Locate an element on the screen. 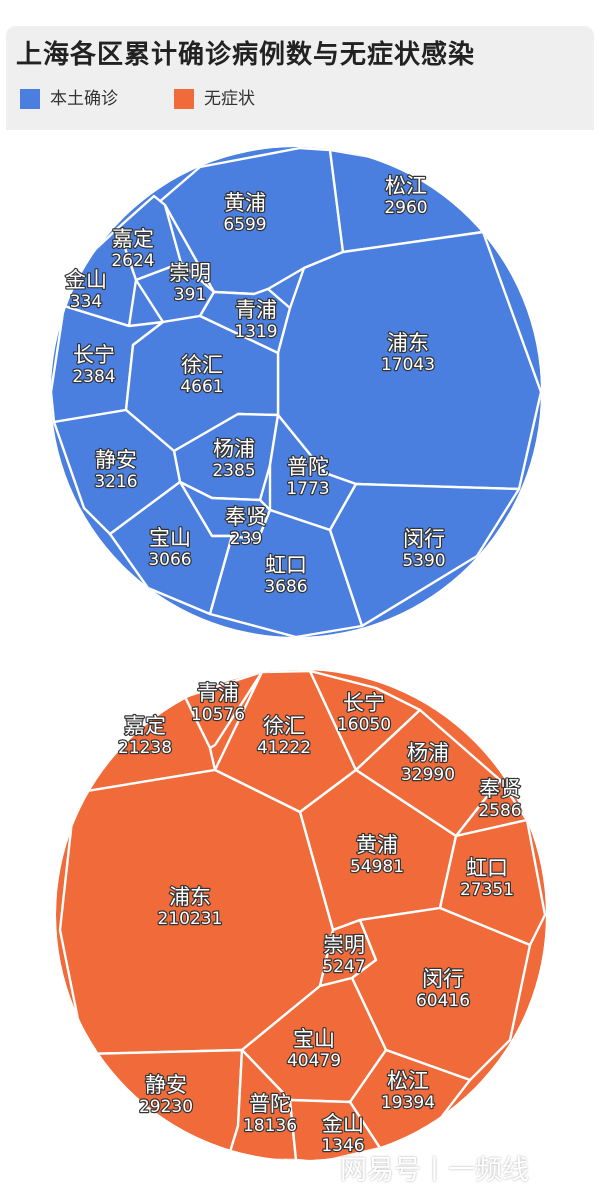  cell-value-label: 5390 is located at coordinates (423, 561).